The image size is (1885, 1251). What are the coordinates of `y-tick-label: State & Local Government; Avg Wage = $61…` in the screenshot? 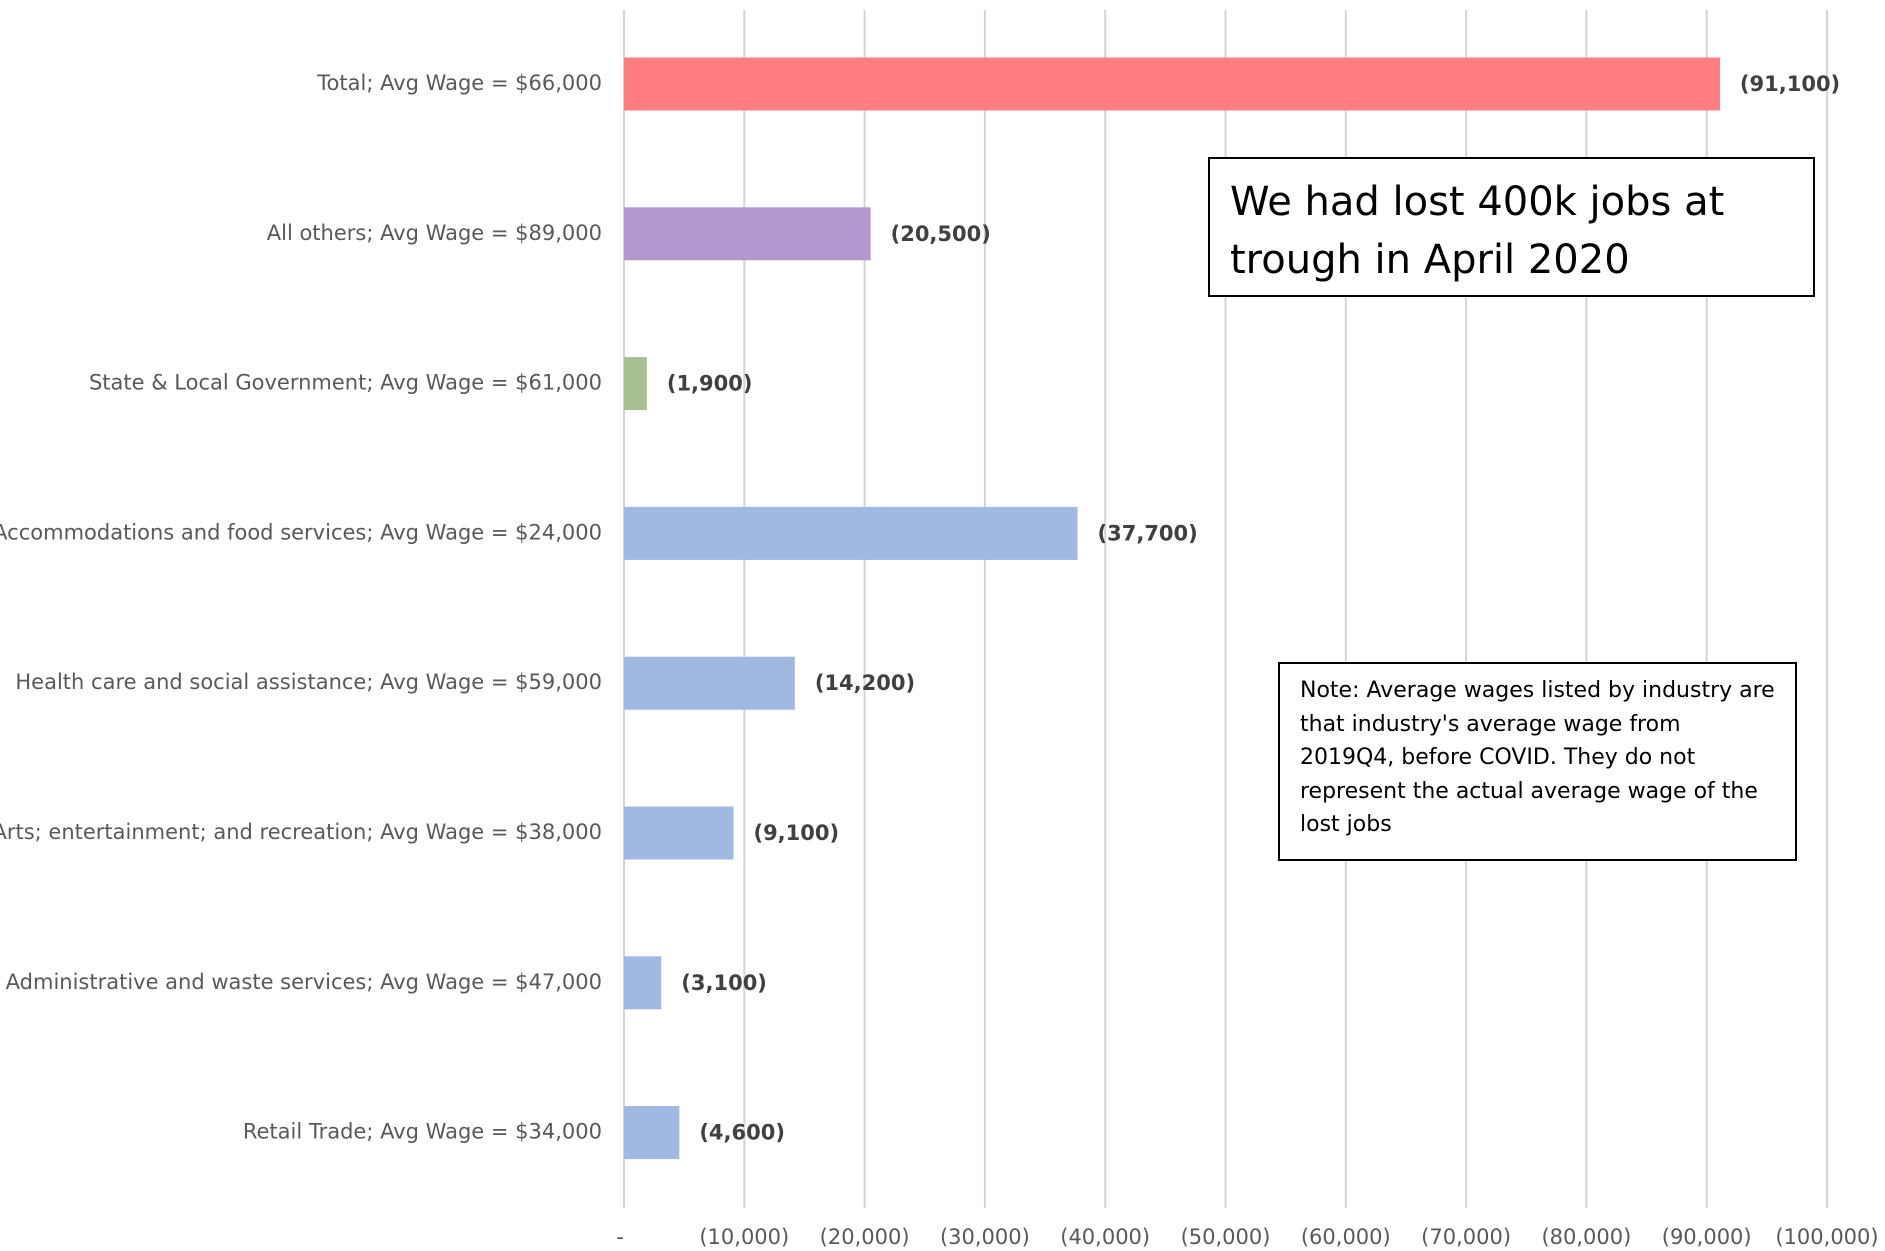 It's located at (345, 383).